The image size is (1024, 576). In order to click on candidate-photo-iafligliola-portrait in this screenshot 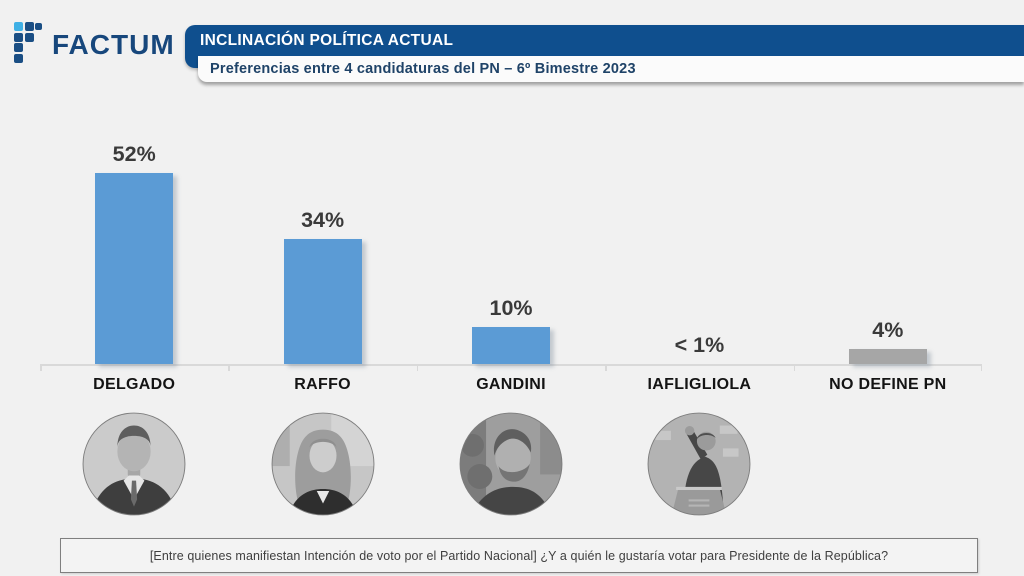, I will do `click(699, 464)`.